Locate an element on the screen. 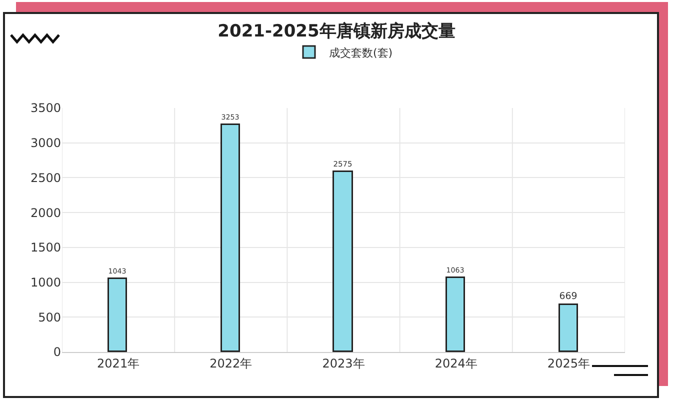 Image resolution: width=673 pixels, height=408 pixels. legend-label: 成交套数(套) is located at coordinates (361, 53).